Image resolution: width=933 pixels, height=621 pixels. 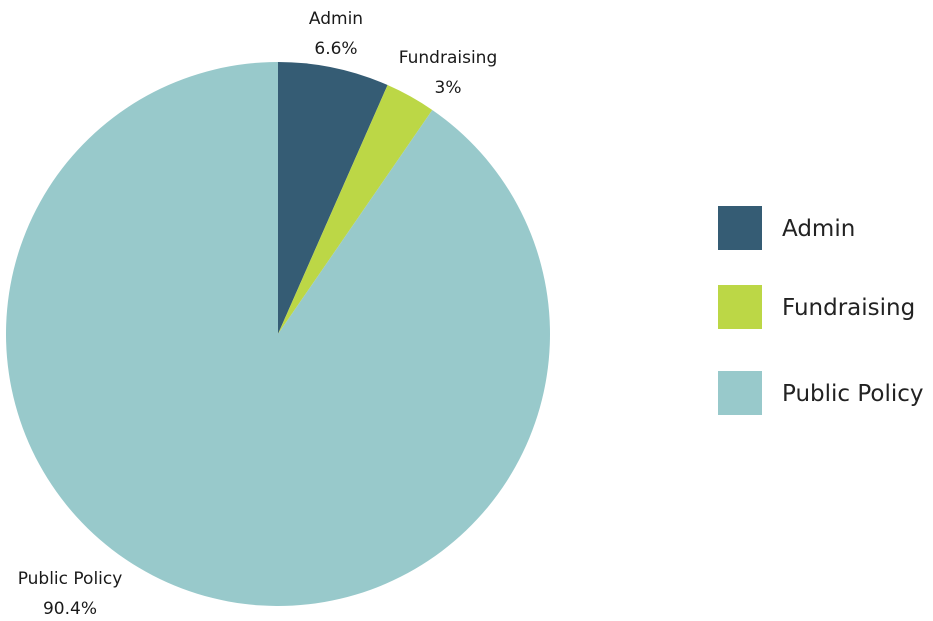 What do you see at coordinates (740, 228) in the screenshot?
I see `legend-swatch-admin` at bounding box center [740, 228].